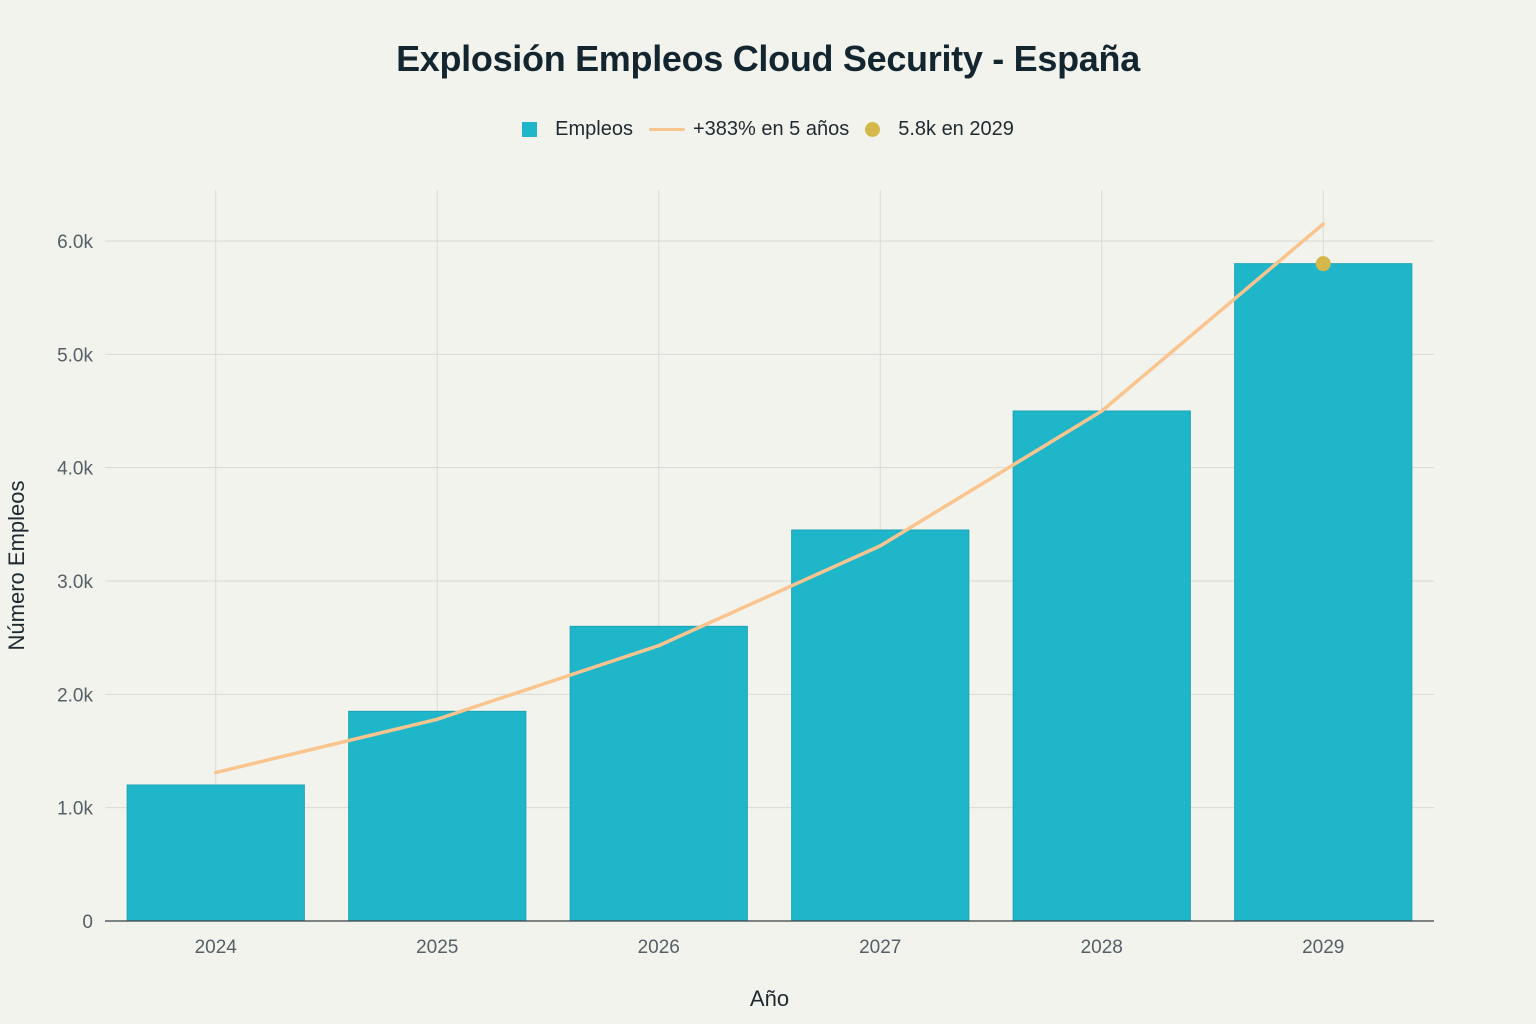 The height and width of the screenshot is (1024, 1536). What do you see at coordinates (437, 947) in the screenshot?
I see `x-tick-label: 2025` at bounding box center [437, 947].